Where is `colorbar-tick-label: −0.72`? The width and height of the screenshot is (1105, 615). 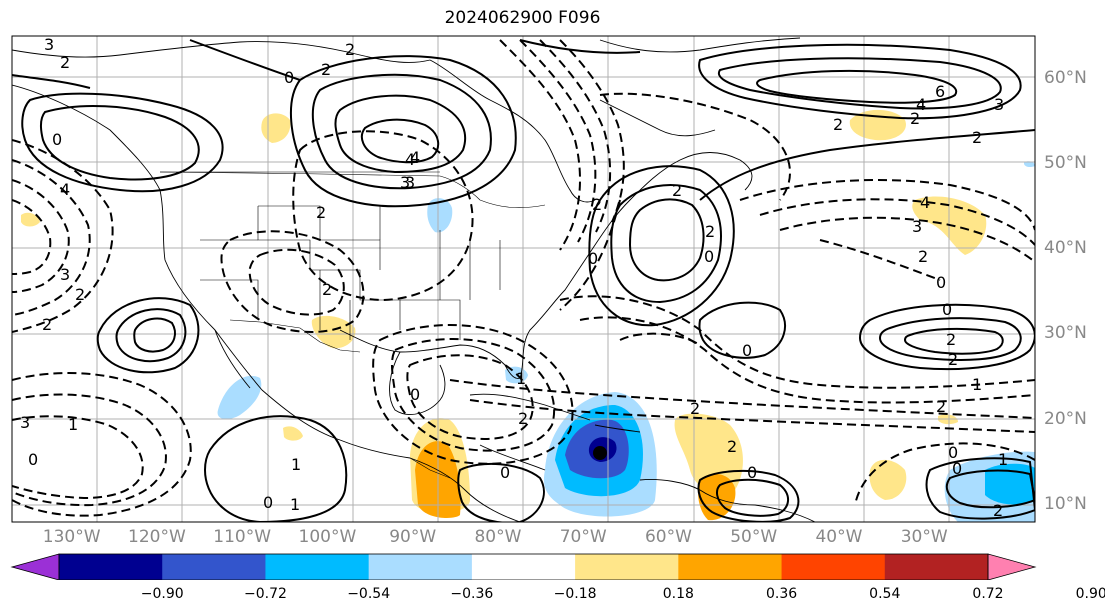
colorbar-tick-label: −0.72 is located at coordinates (265, 594).